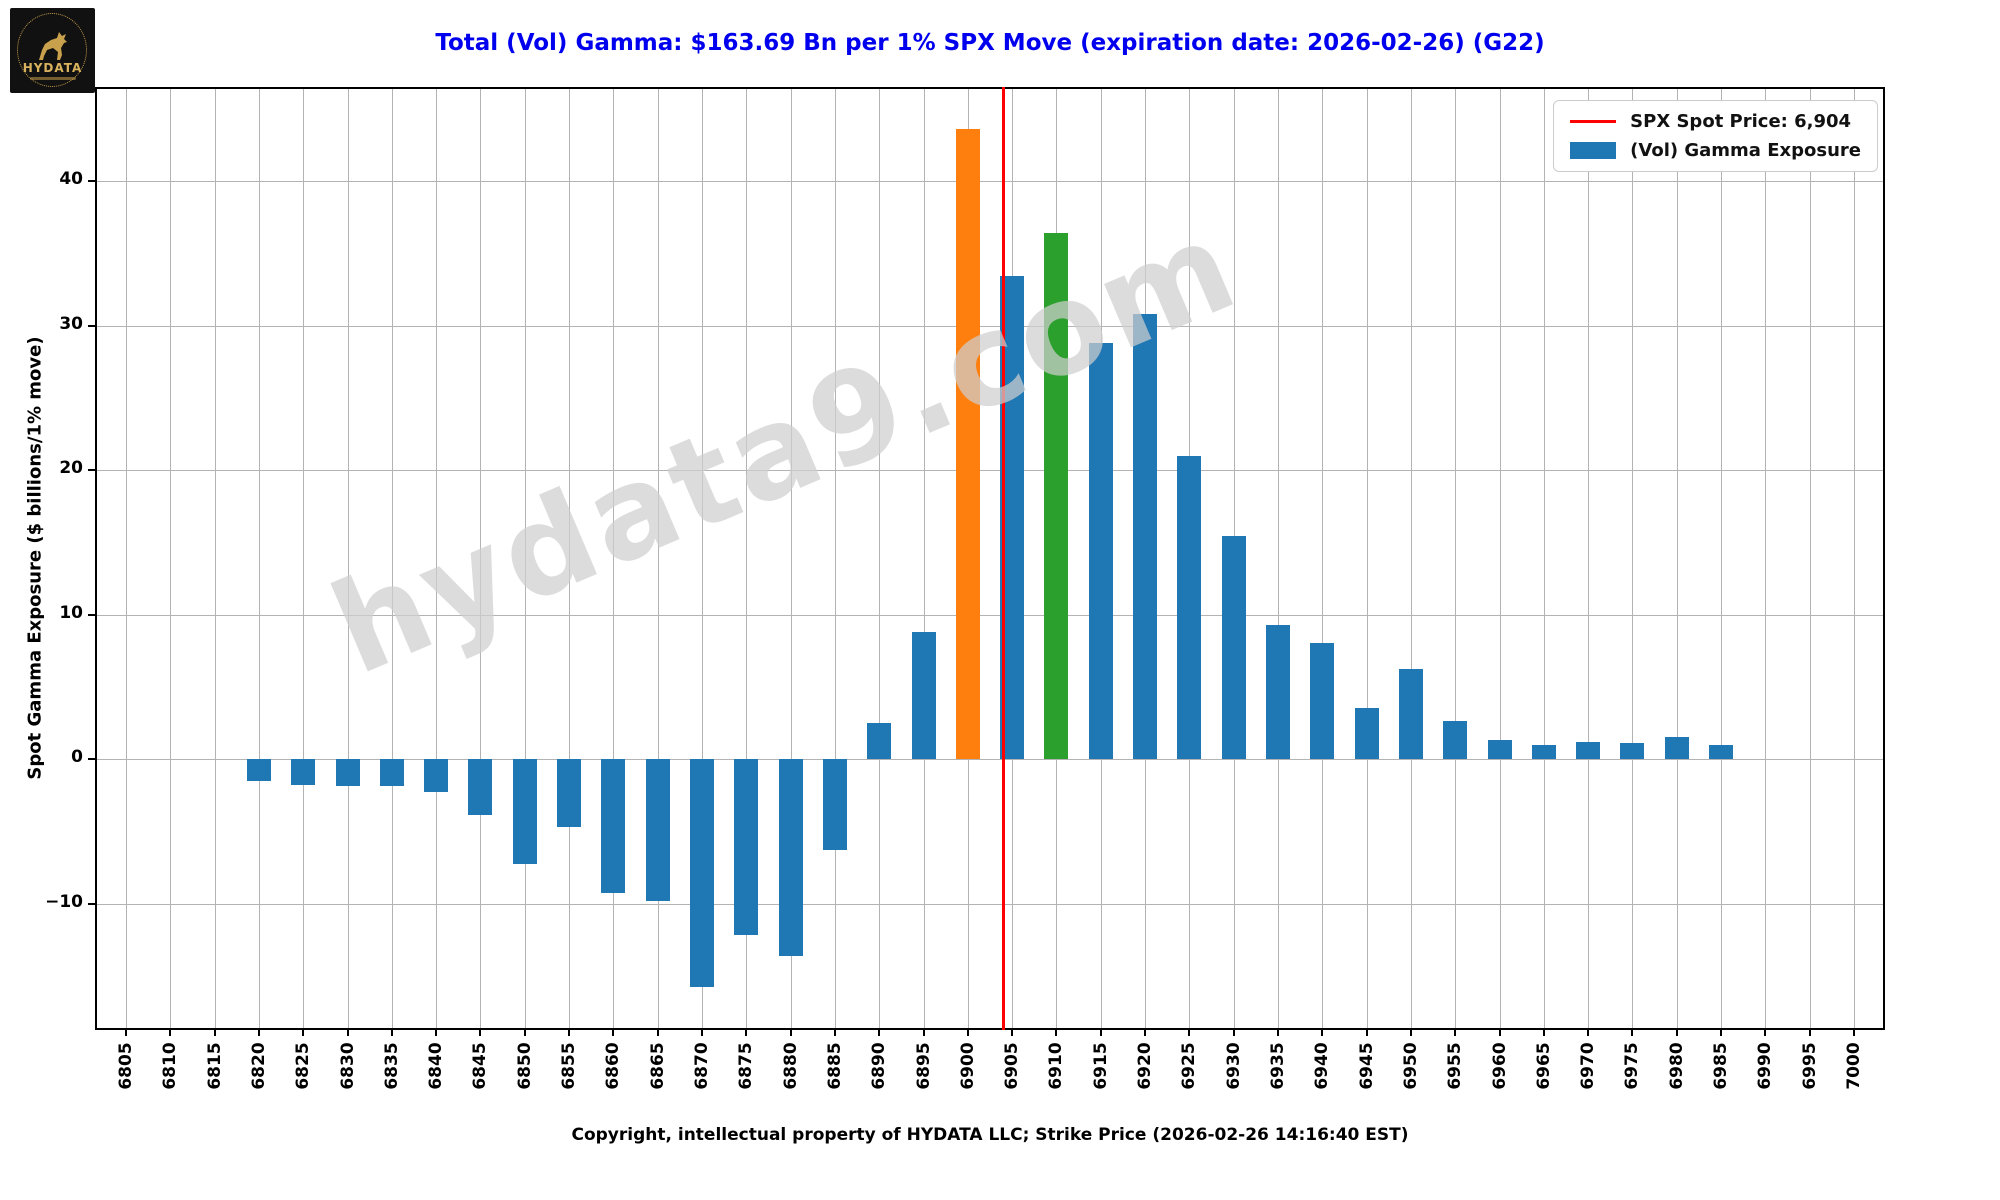 The image size is (2000, 1200). Describe the element at coordinates (1455, 1066) in the screenshot. I see `x-tick-label-6955: 6955` at that location.